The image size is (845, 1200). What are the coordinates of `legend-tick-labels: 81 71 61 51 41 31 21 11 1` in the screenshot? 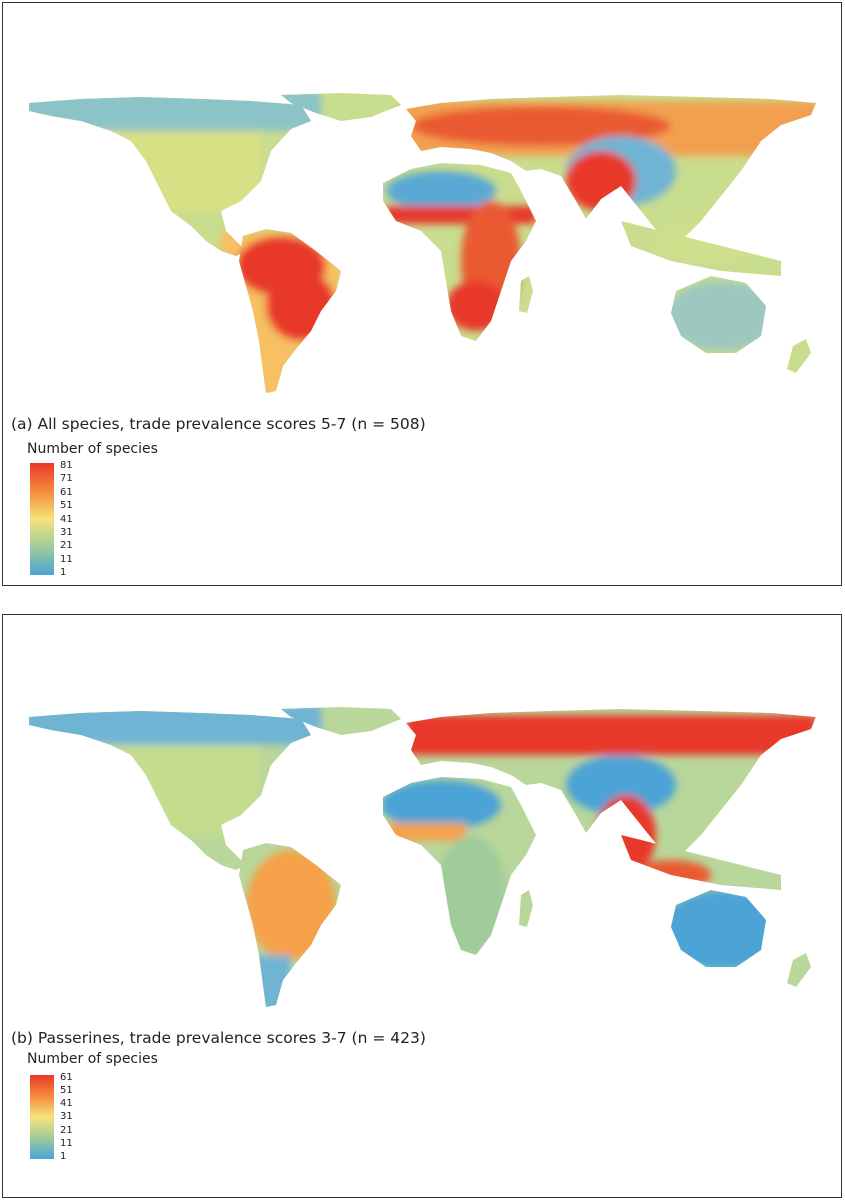 It's located at (66, 519).